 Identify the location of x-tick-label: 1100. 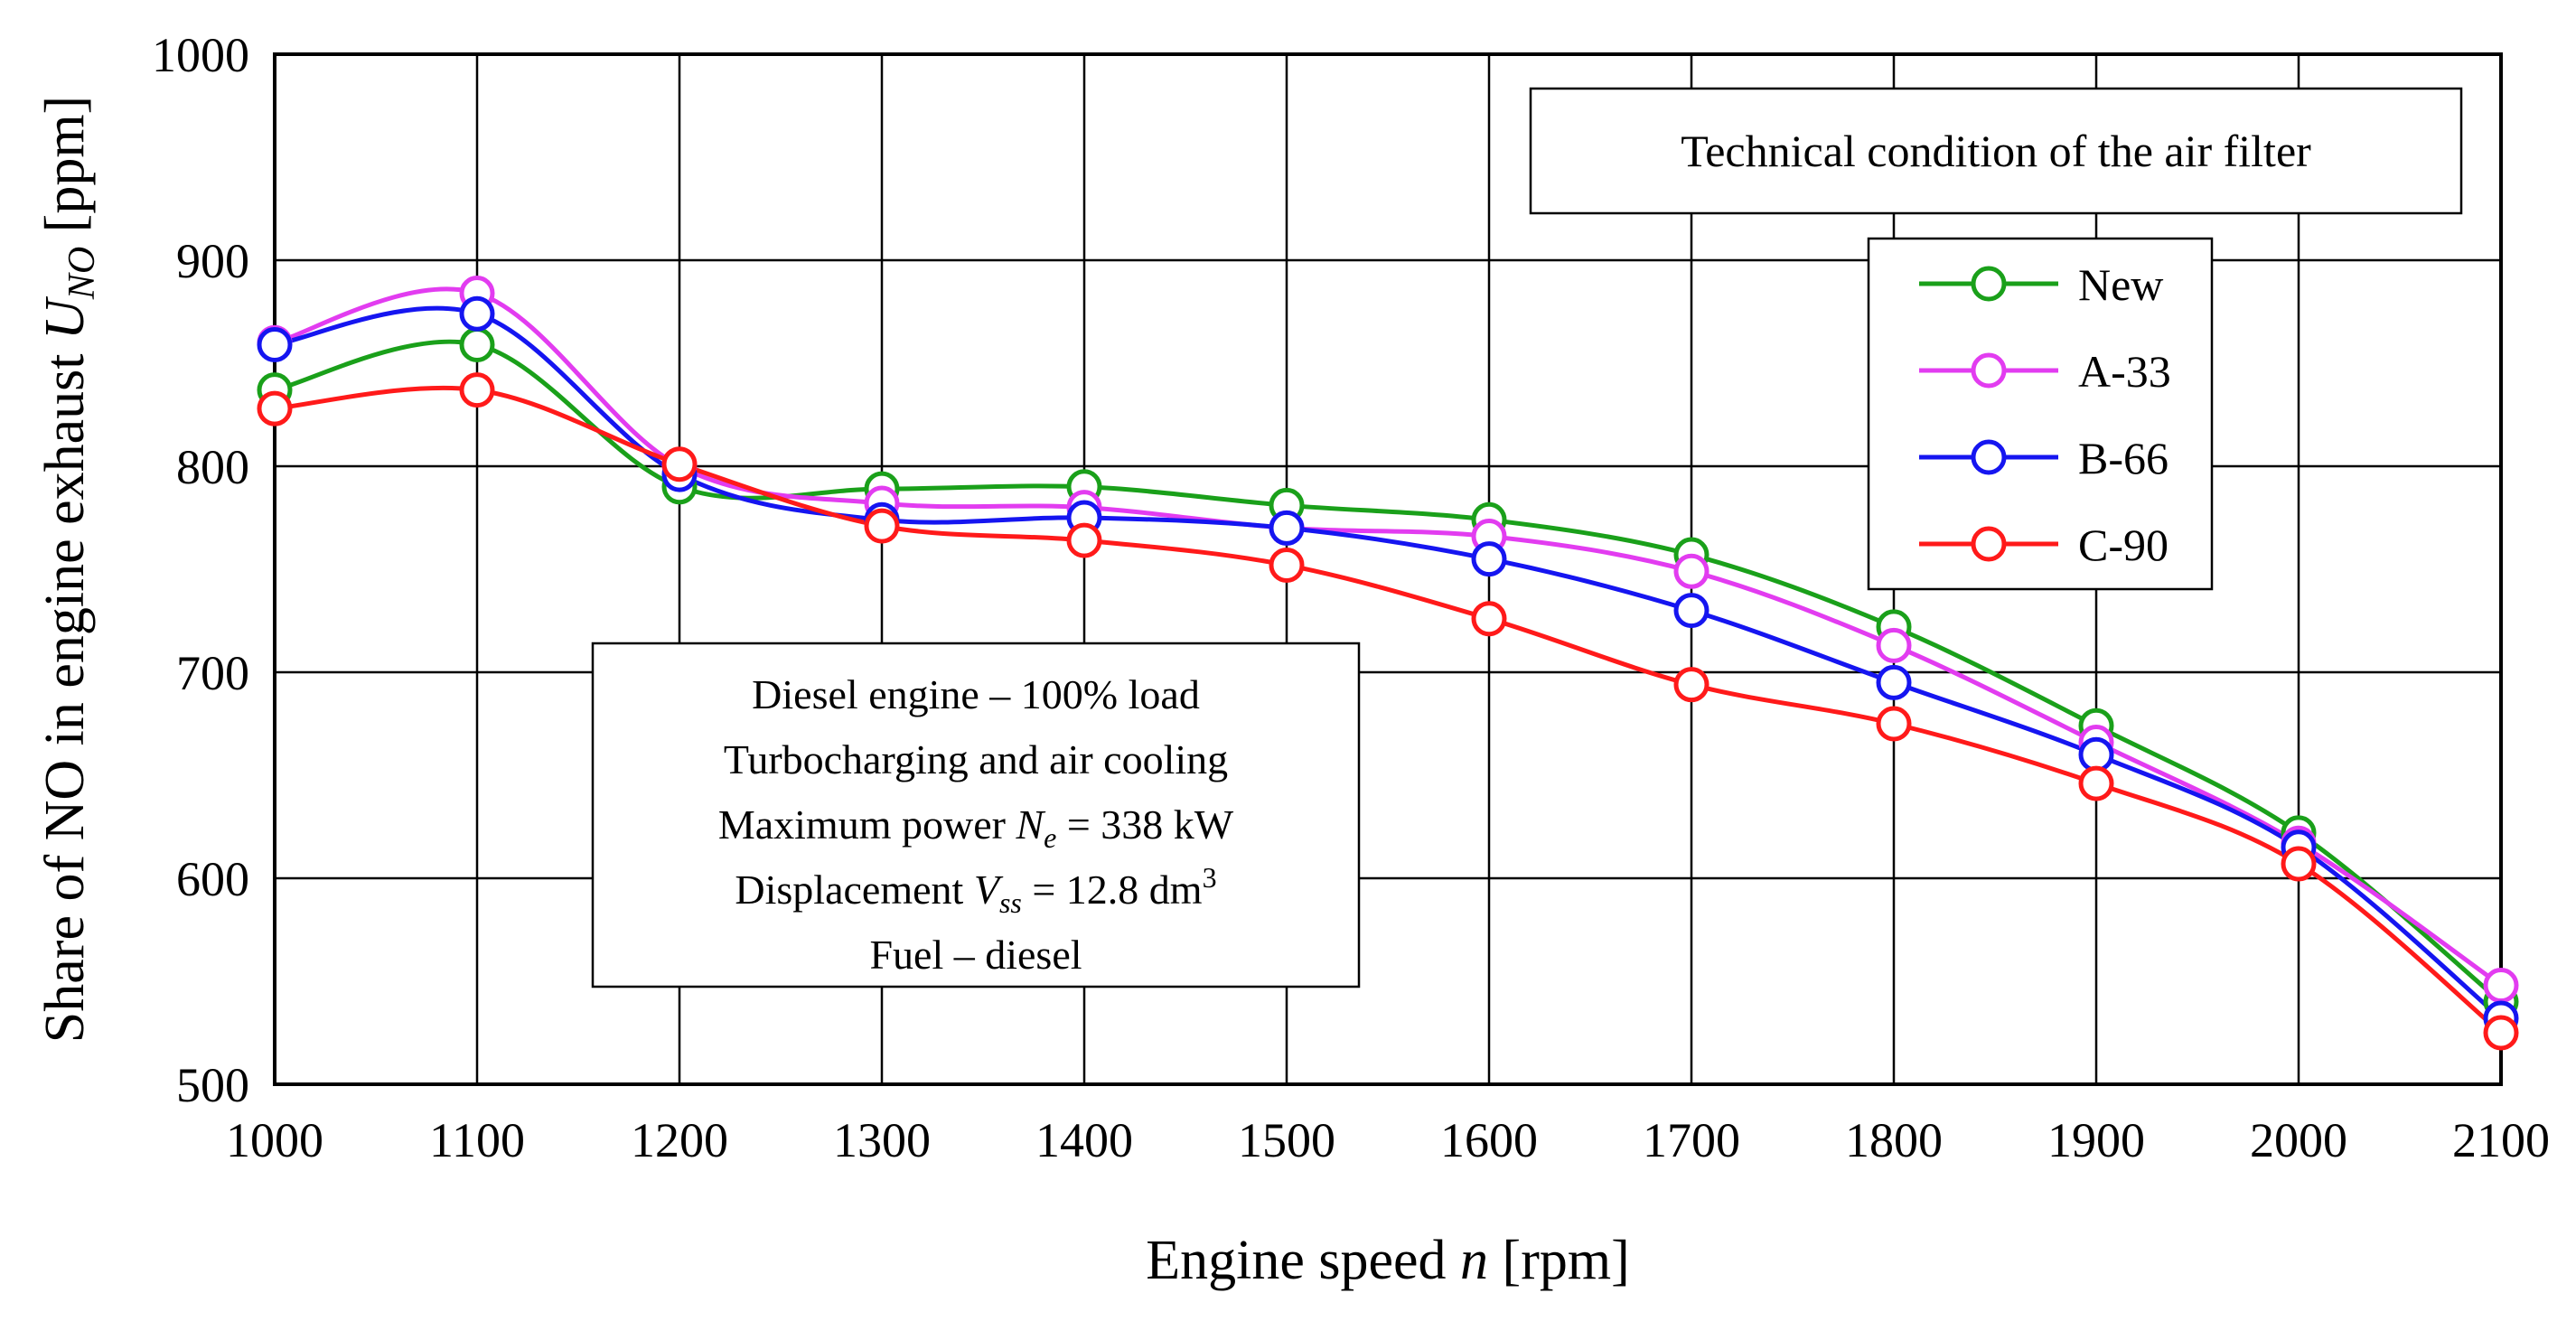
(477, 1140).